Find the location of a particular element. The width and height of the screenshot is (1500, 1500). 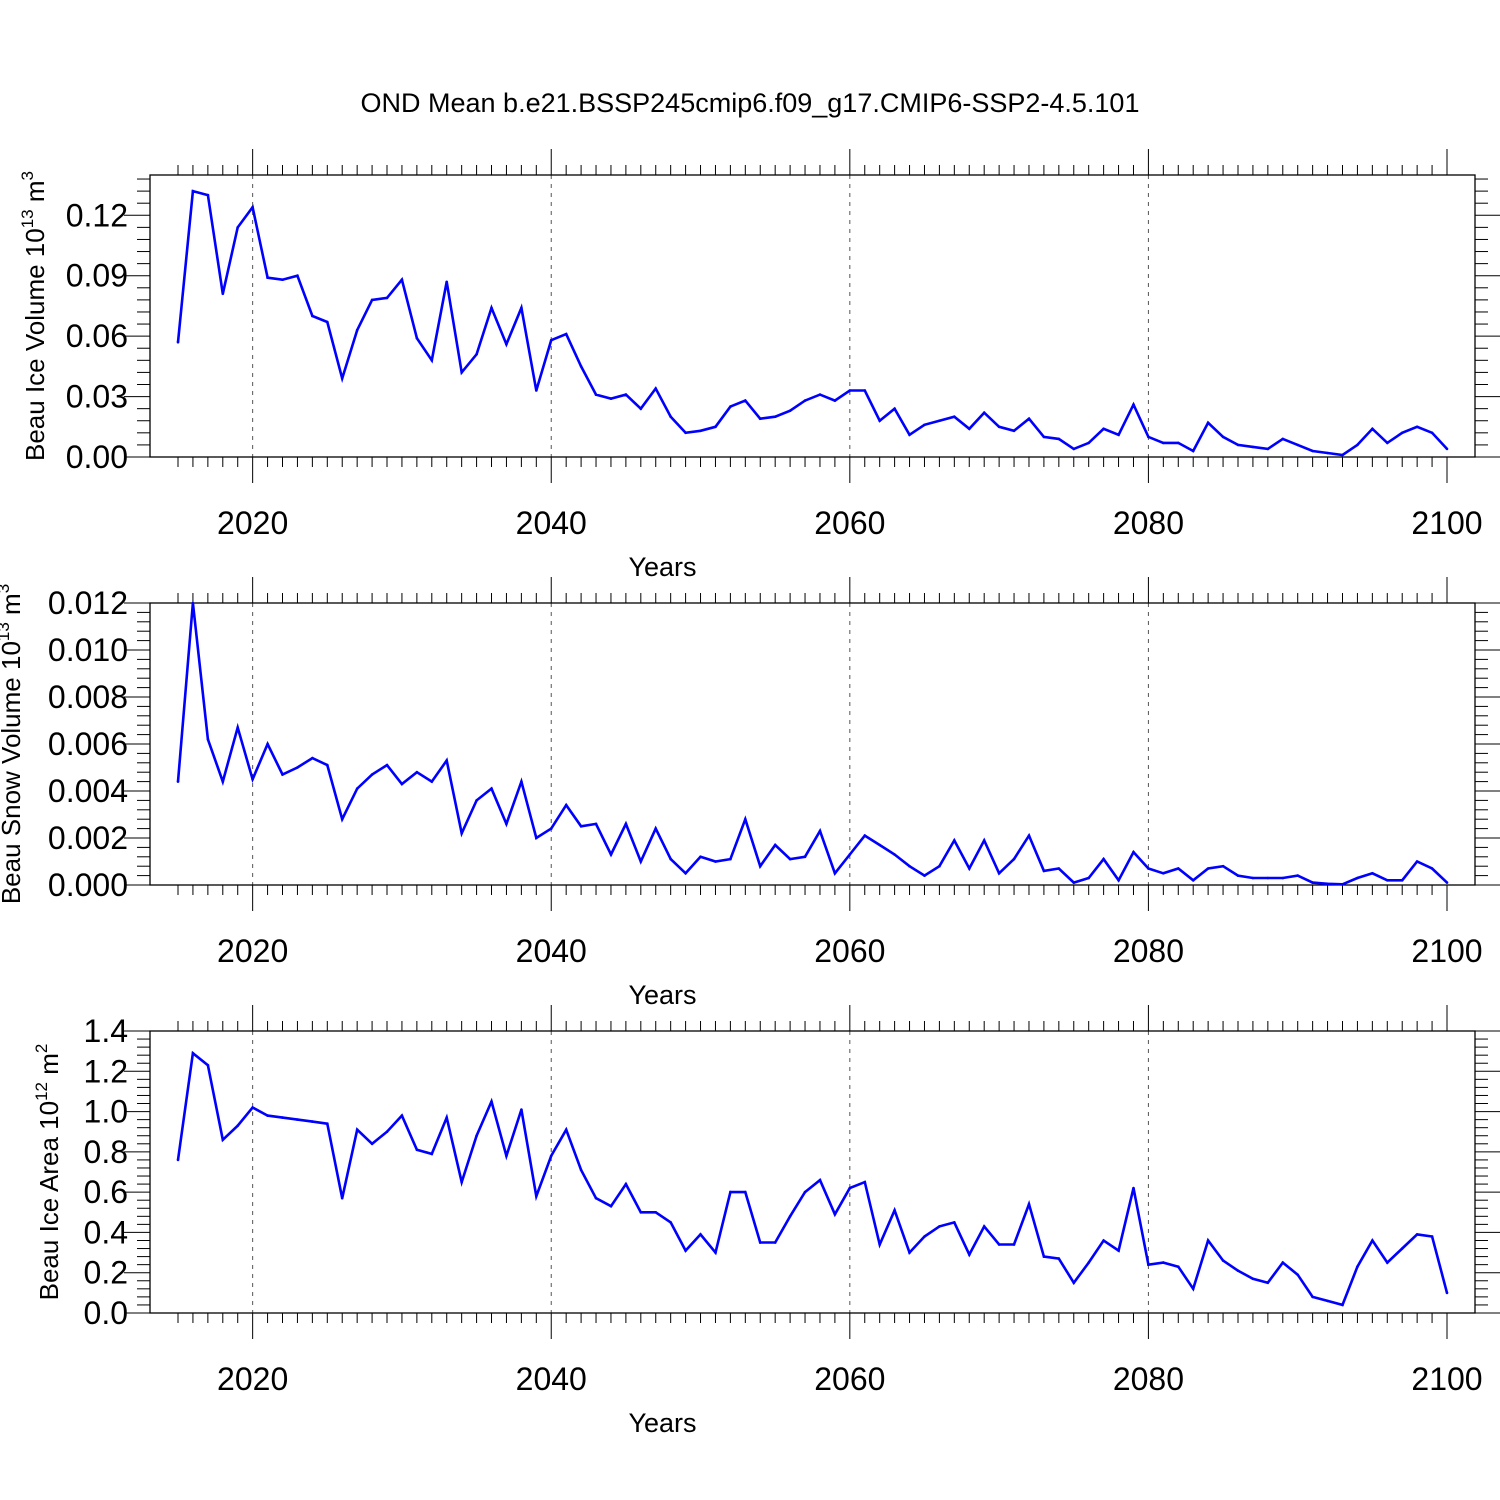

y-tick-label: 0.00 is located at coordinates (97, 457).